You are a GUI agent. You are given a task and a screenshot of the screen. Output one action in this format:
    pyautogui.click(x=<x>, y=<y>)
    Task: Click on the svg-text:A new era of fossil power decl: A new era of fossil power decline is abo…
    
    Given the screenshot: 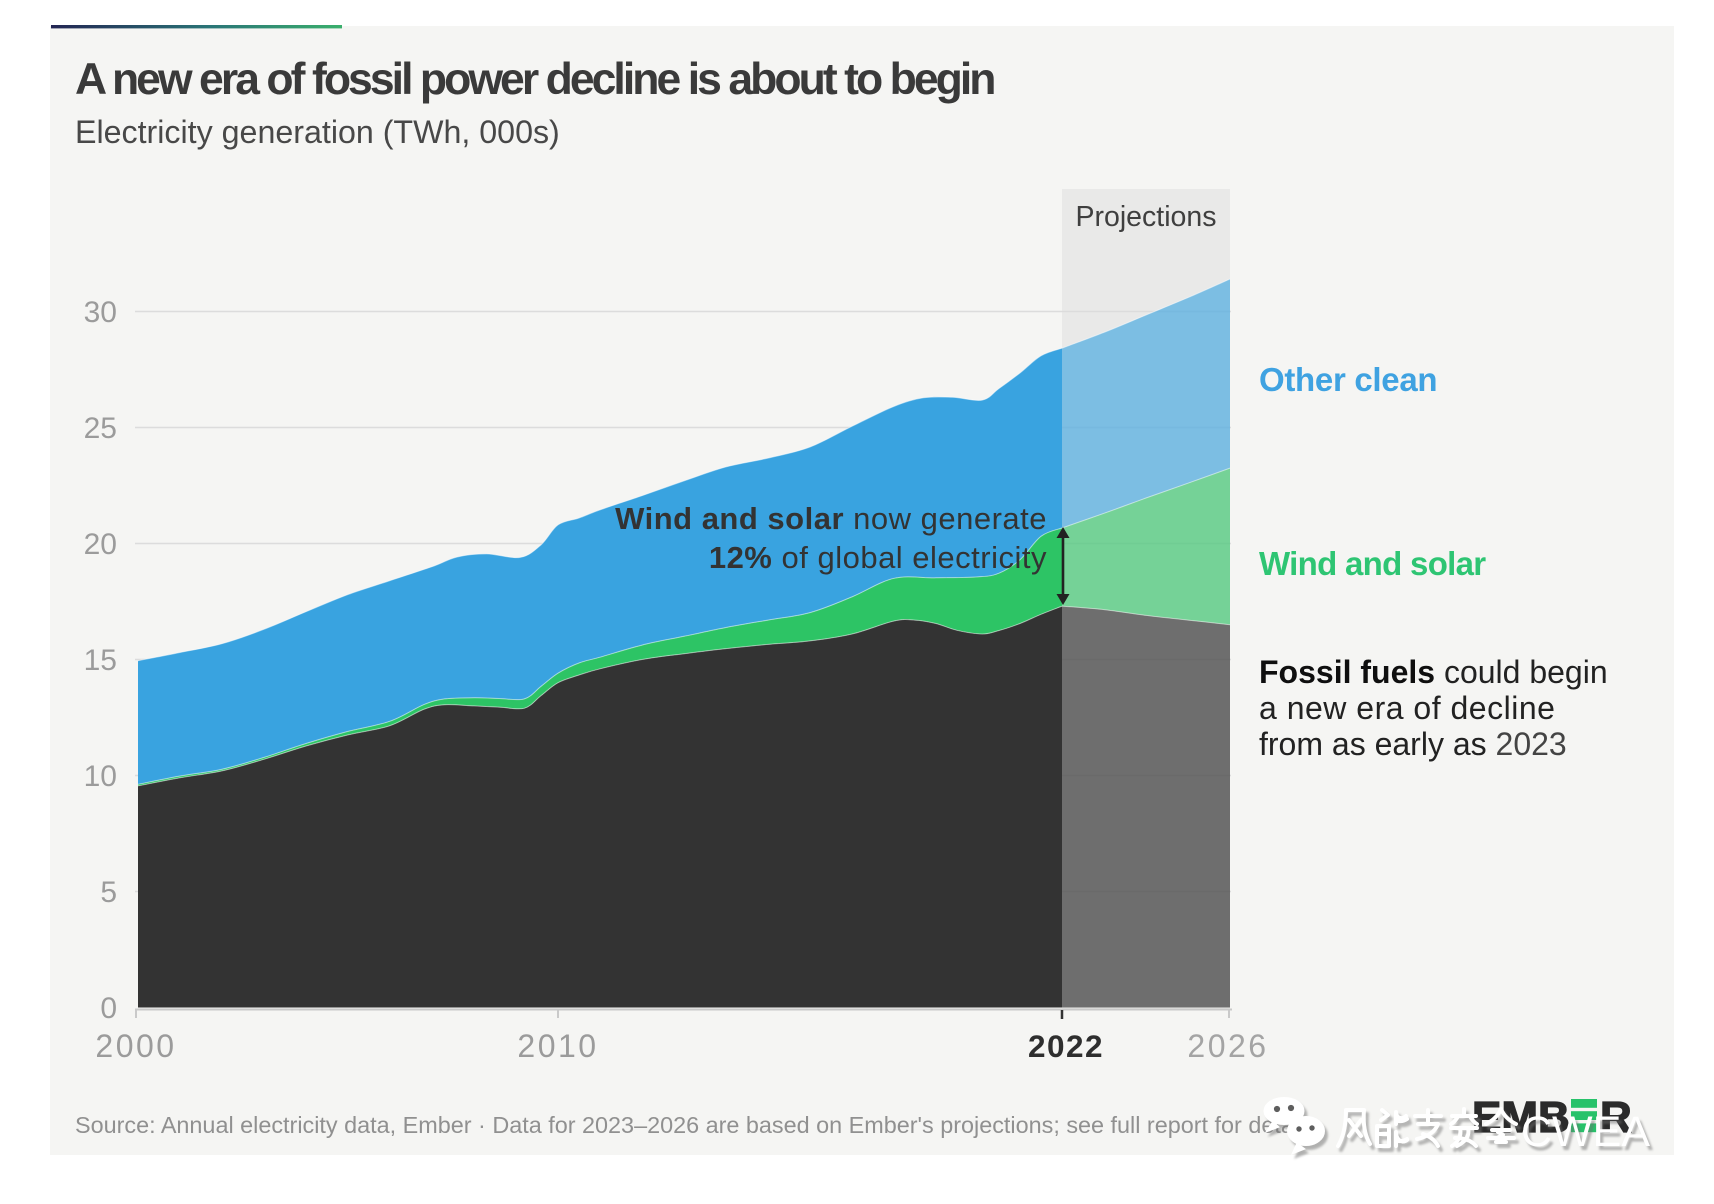 What is the action you would take?
    pyautogui.click(x=534, y=79)
    